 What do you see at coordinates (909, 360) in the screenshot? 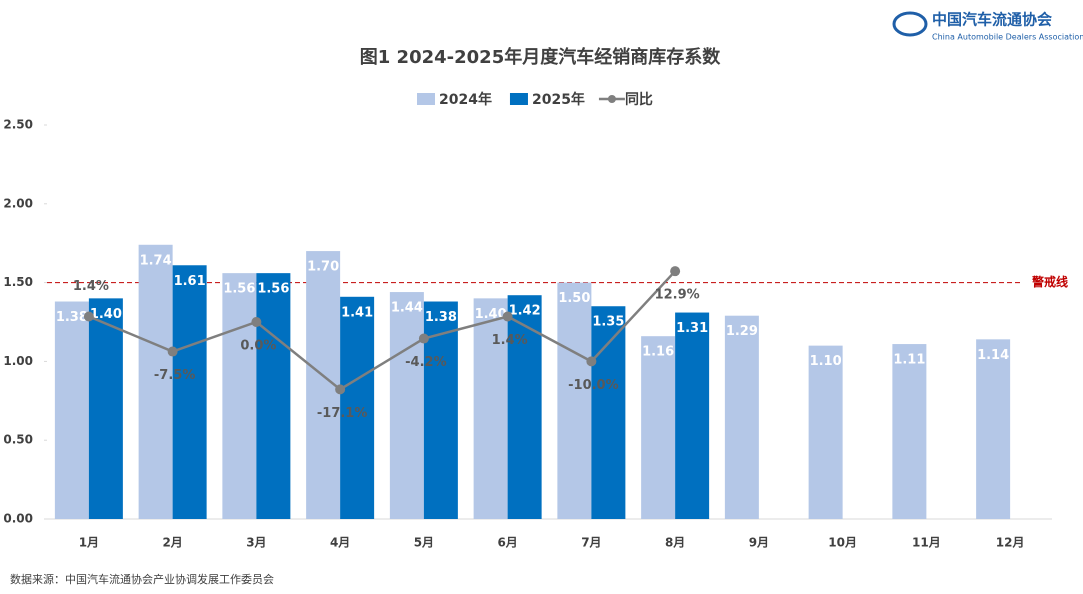
I see `data-label: 1.11` at bounding box center [909, 360].